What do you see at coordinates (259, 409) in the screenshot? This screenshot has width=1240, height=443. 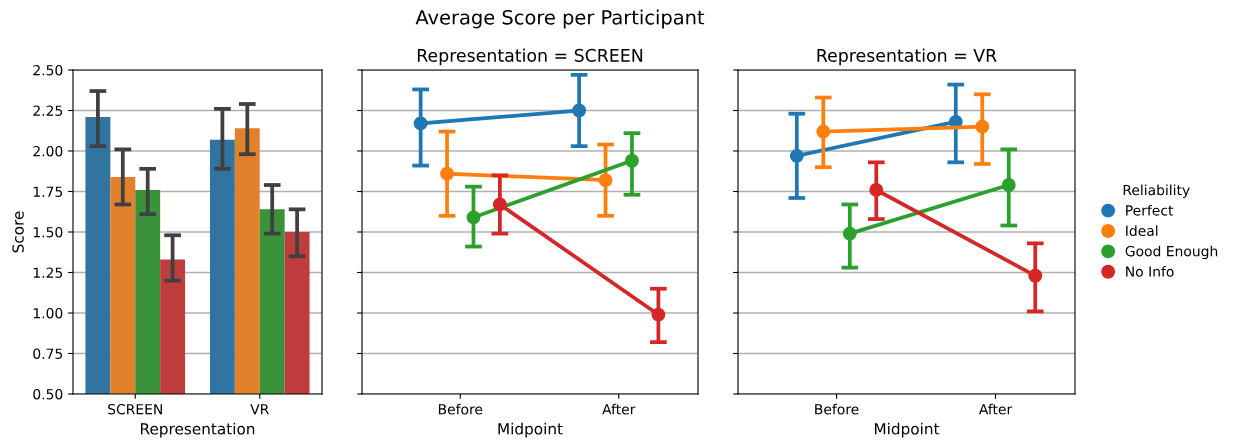 I see `x-tick-label: VR` at bounding box center [259, 409].